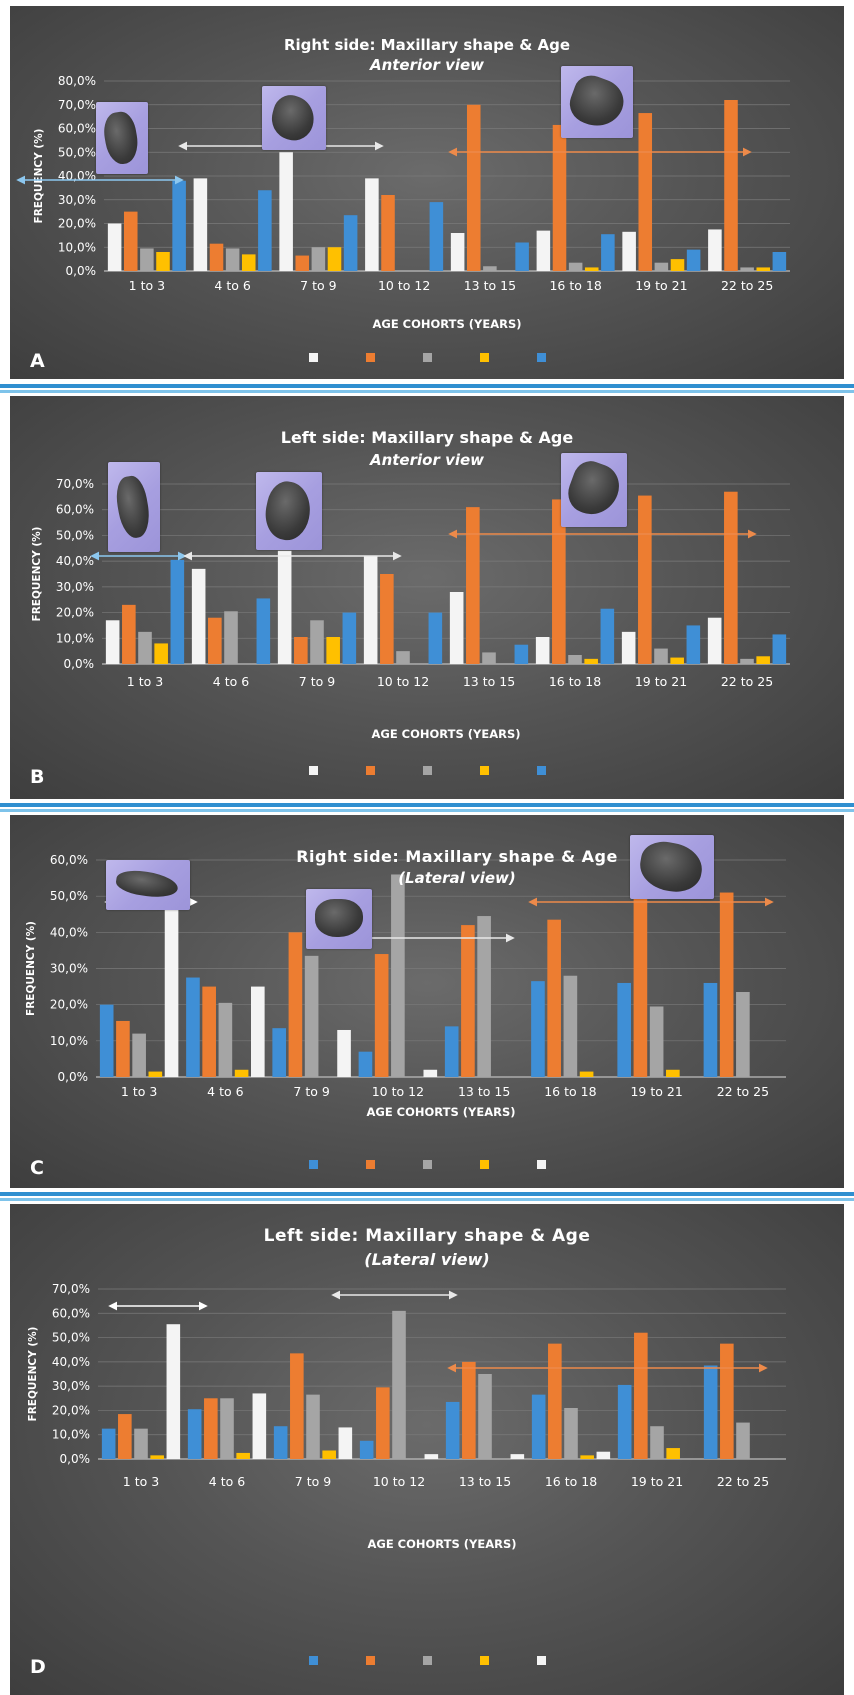  Describe the element at coordinates (313, 1481) in the screenshot. I see `x-tick-label: 7 to 9` at that location.